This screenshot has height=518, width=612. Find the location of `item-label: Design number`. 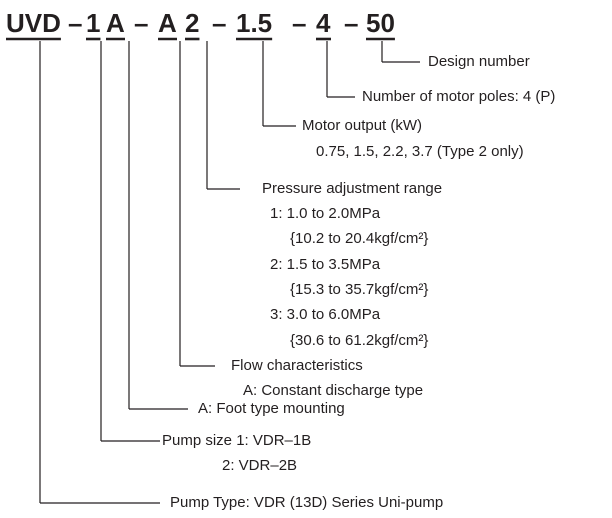

item-label: Design number is located at coordinates (479, 61).